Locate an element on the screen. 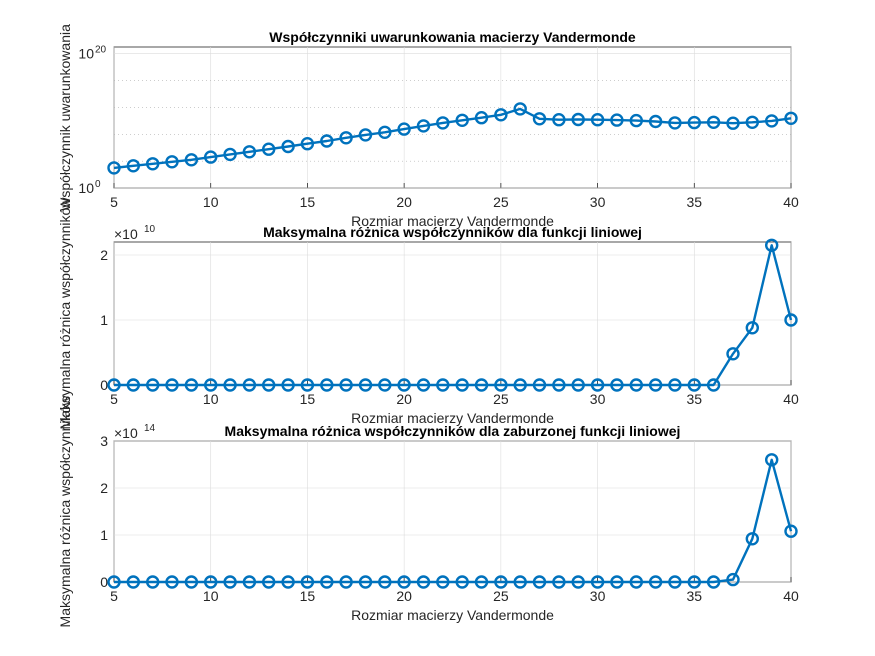  series-line is located at coordinates (452, 138).